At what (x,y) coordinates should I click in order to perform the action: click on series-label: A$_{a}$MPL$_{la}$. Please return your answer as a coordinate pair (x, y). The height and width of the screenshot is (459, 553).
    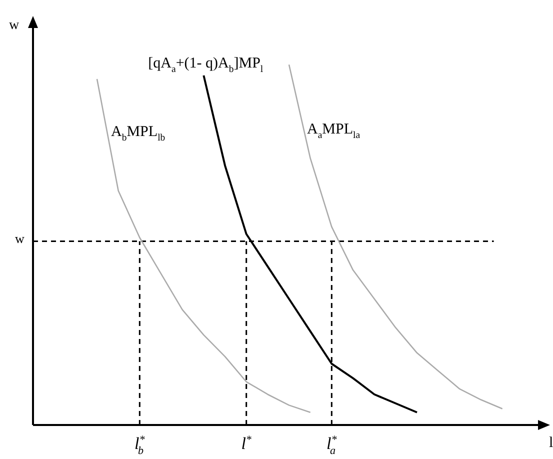
    Looking at the image, I should click on (334, 132).